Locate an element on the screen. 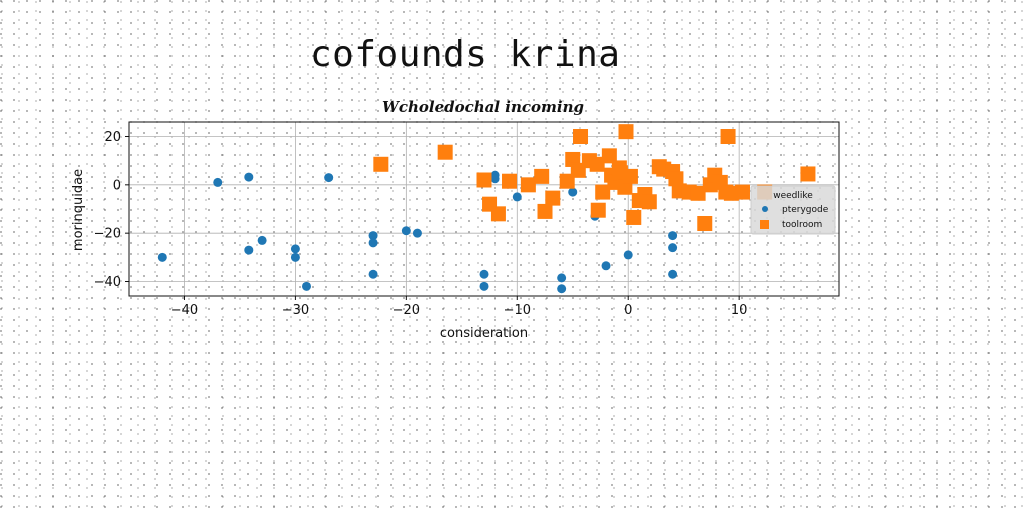 The image size is (1024, 512). x-axis-label: consideration is located at coordinates (484, 333).